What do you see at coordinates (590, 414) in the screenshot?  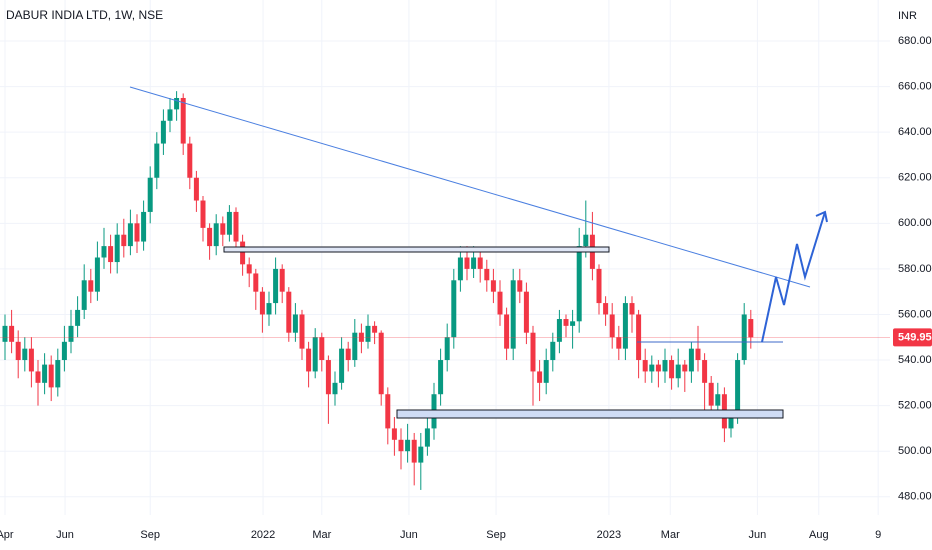 I see `support-zone` at bounding box center [590, 414].